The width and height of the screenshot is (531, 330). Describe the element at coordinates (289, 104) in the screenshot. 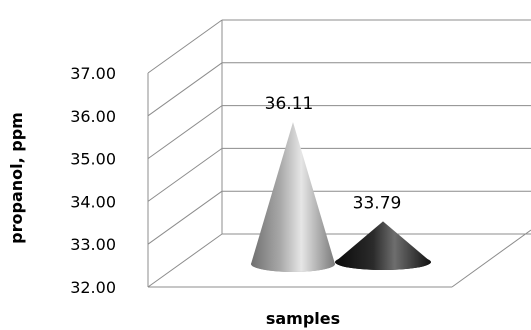

I see `data-label: 36.11` at that location.